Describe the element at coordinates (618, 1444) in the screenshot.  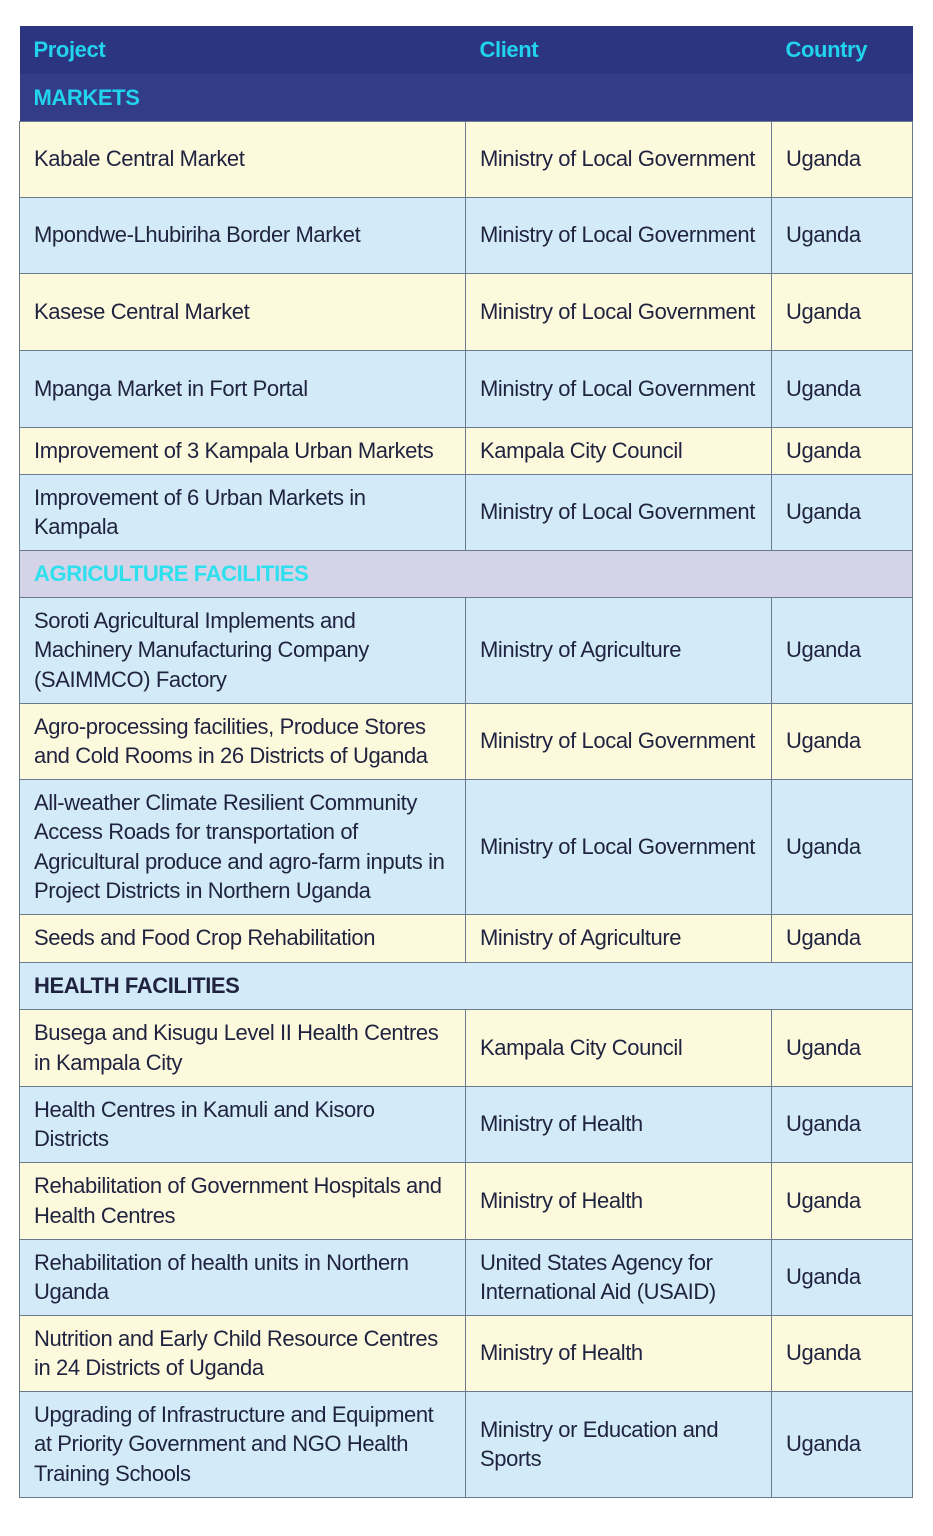
I see `client-cell: Ministry or Education and Sports` at that location.